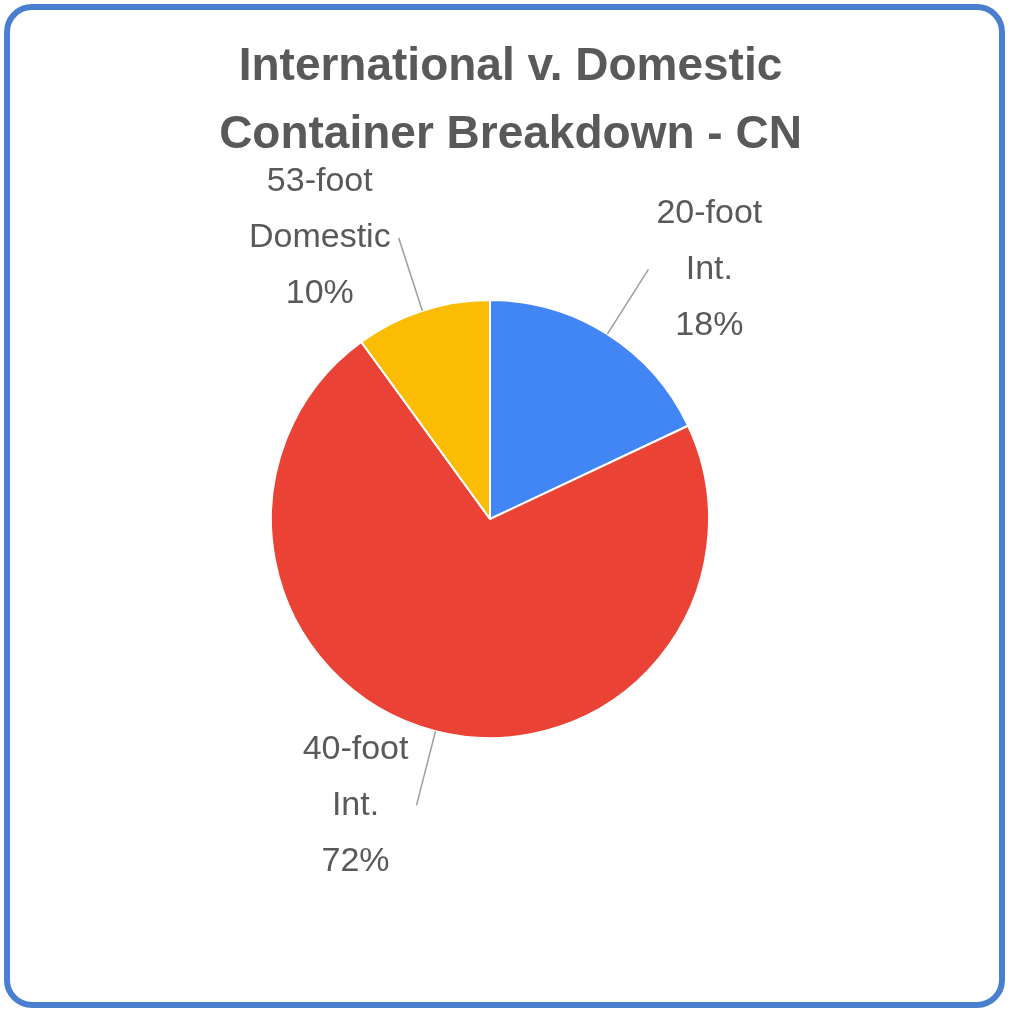 The height and width of the screenshot is (1024, 1021). What do you see at coordinates (319, 207) in the screenshot?
I see `slice-label: 53-foot Domestic` at bounding box center [319, 207].